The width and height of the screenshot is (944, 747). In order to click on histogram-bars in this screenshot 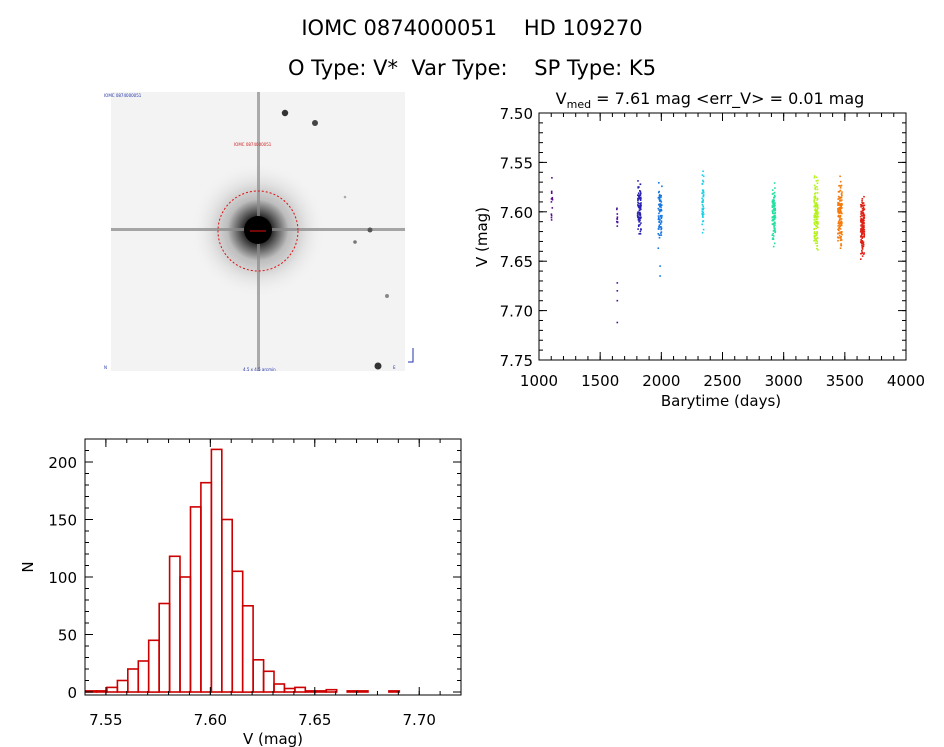, I will do `click(243, 570)`.